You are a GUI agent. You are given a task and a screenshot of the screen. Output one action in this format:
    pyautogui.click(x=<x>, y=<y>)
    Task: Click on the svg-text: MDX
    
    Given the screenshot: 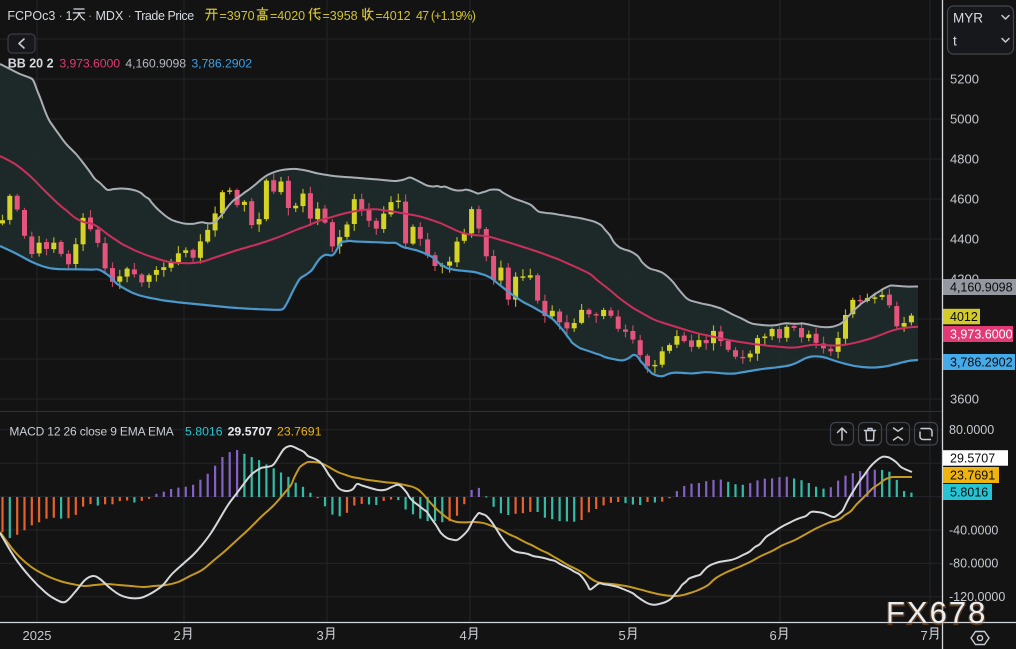 What is the action you would take?
    pyautogui.click(x=110, y=16)
    